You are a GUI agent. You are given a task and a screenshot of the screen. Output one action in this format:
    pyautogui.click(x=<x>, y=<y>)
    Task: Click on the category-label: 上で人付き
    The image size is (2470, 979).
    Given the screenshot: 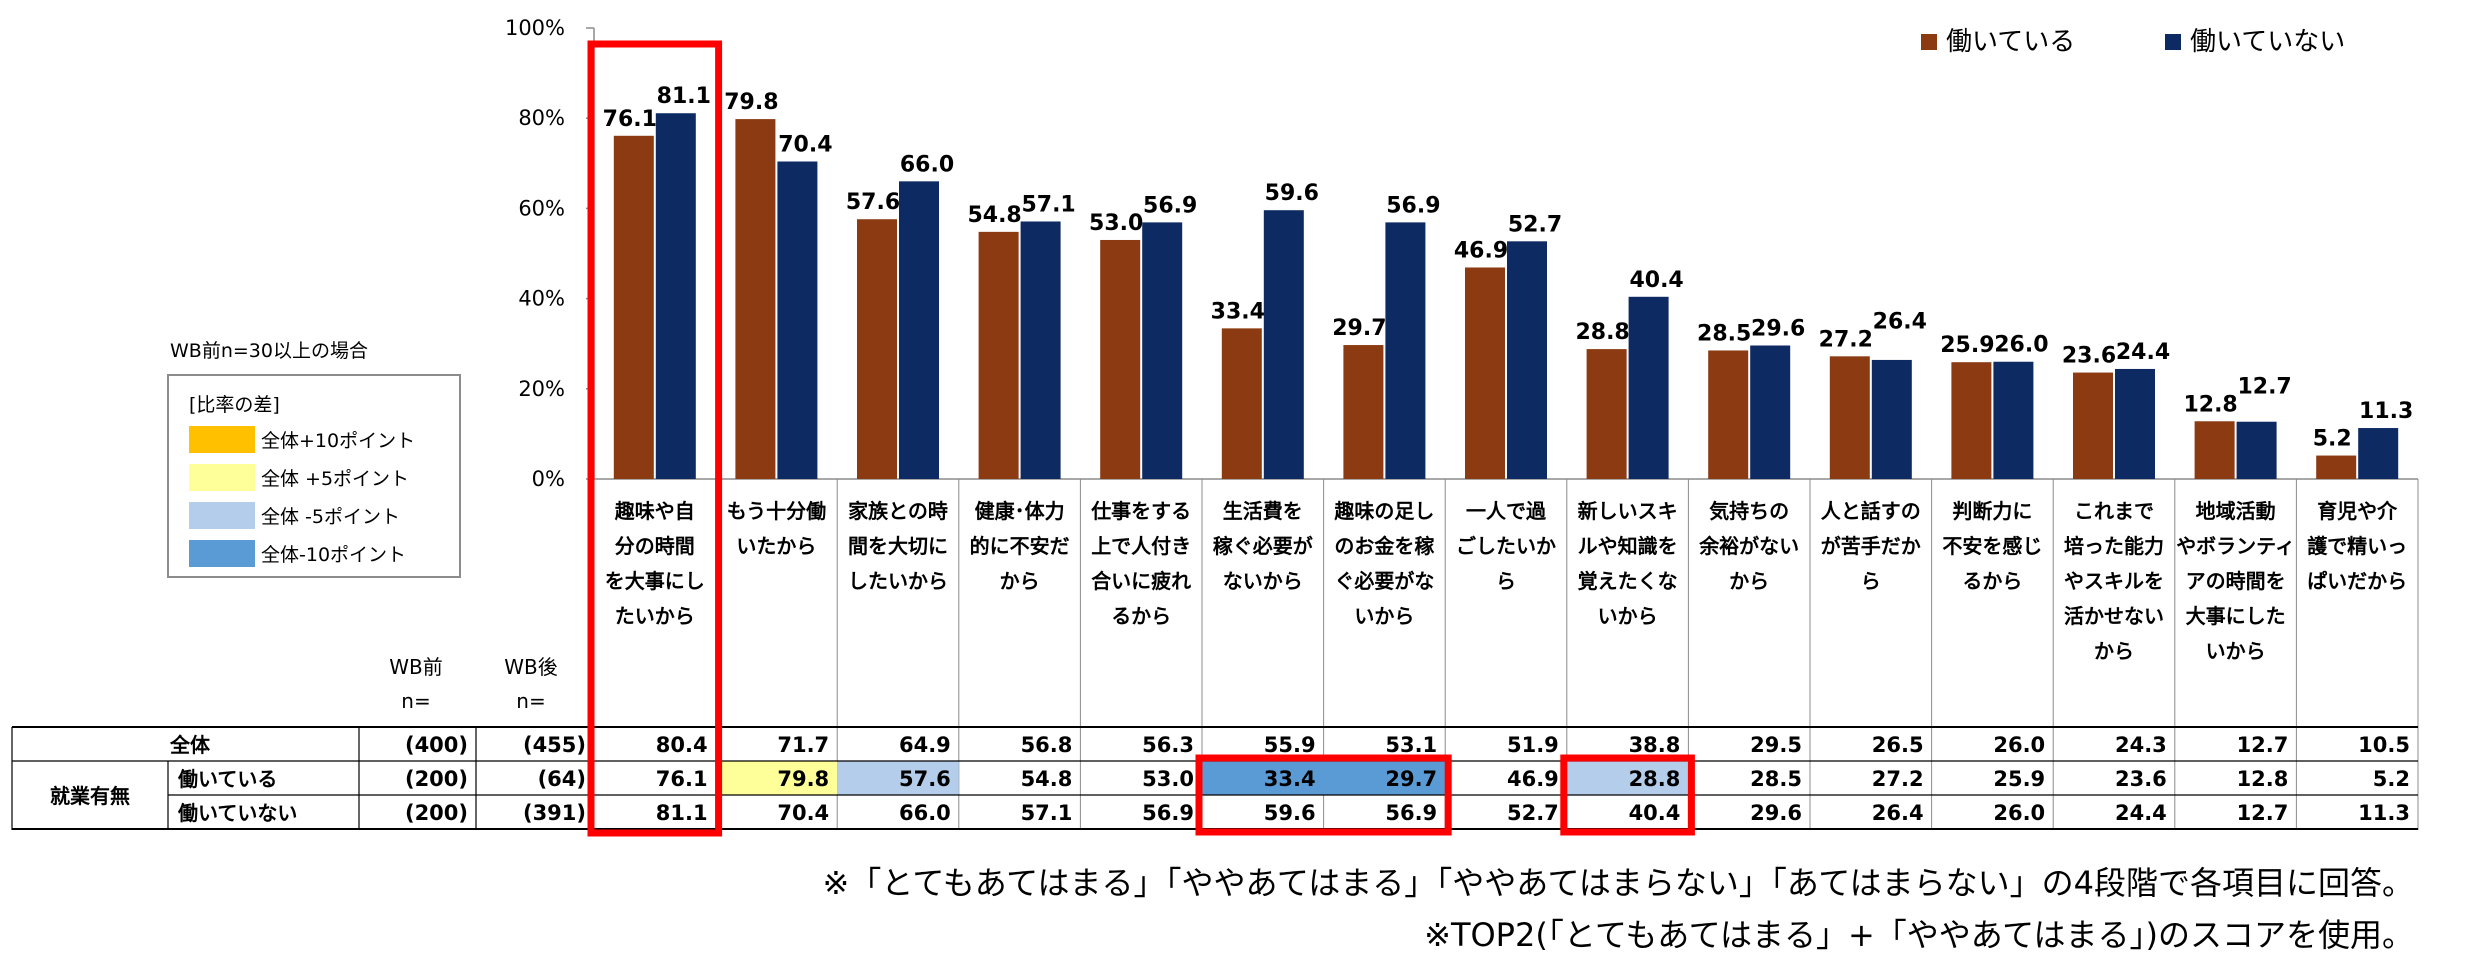 What is the action you would take?
    pyautogui.click(x=1141, y=546)
    